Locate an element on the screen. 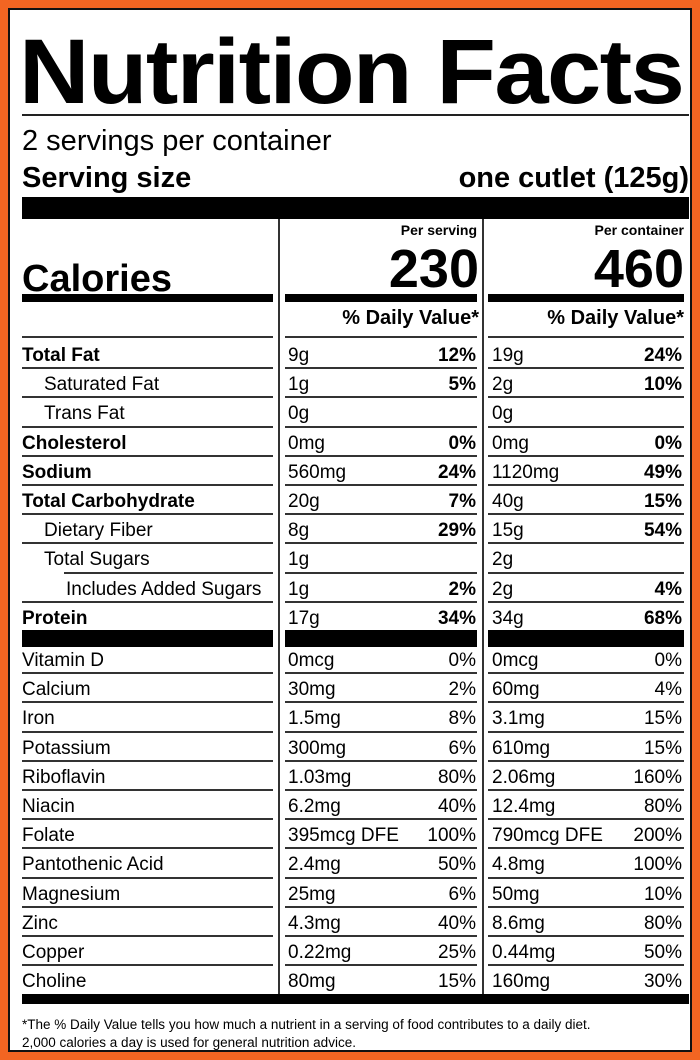  serving-daily-value: 100% is located at coordinates (451, 835).